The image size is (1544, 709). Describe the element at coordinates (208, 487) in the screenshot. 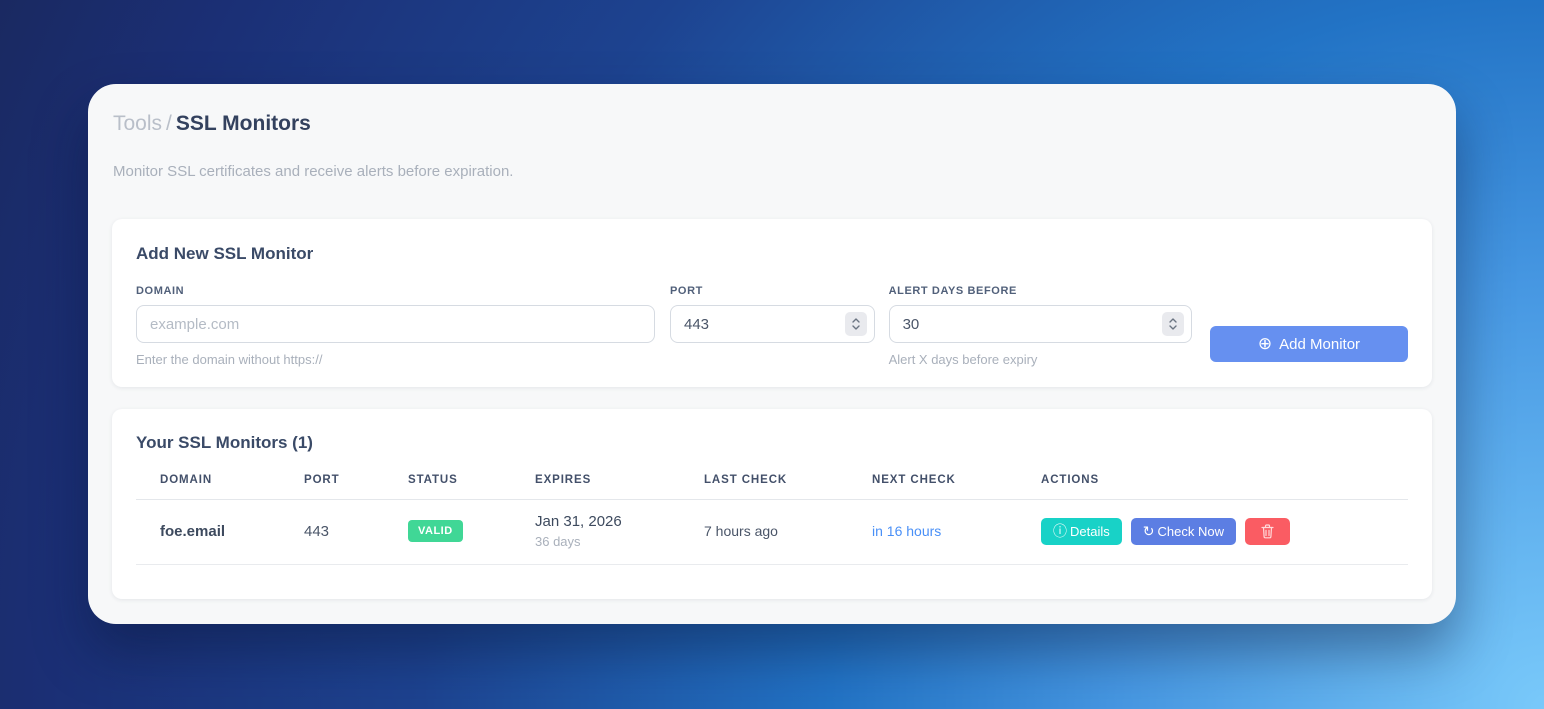

I see `column-header-domain: DOMAIN` at that location.